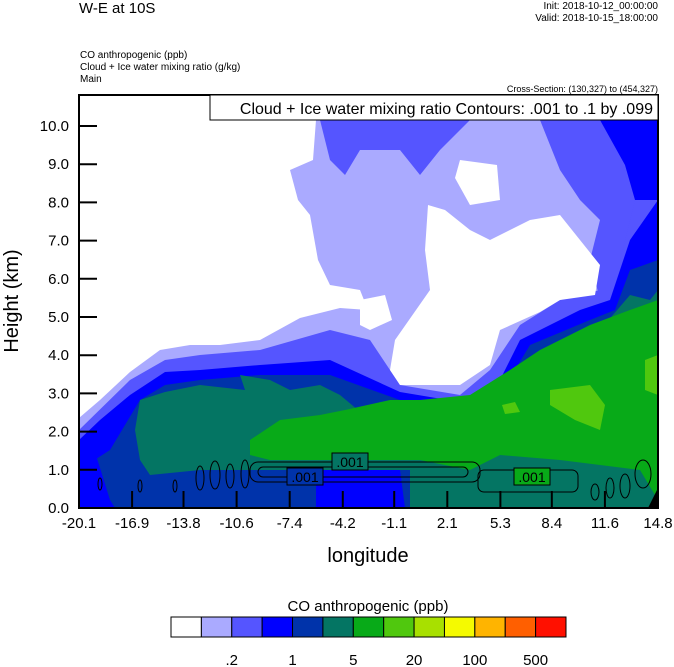 This screenshot has height=667, width=674. I want to click on colorbar-label: 5, so click(353, 659).